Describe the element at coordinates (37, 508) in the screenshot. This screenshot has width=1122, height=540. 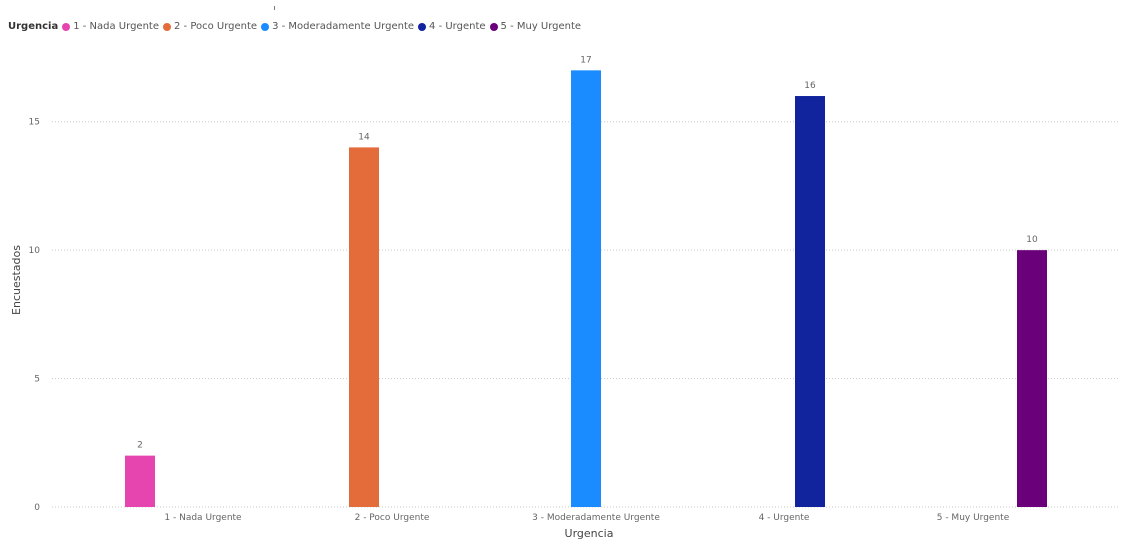
I see `y-tick-label: 0` at that location.